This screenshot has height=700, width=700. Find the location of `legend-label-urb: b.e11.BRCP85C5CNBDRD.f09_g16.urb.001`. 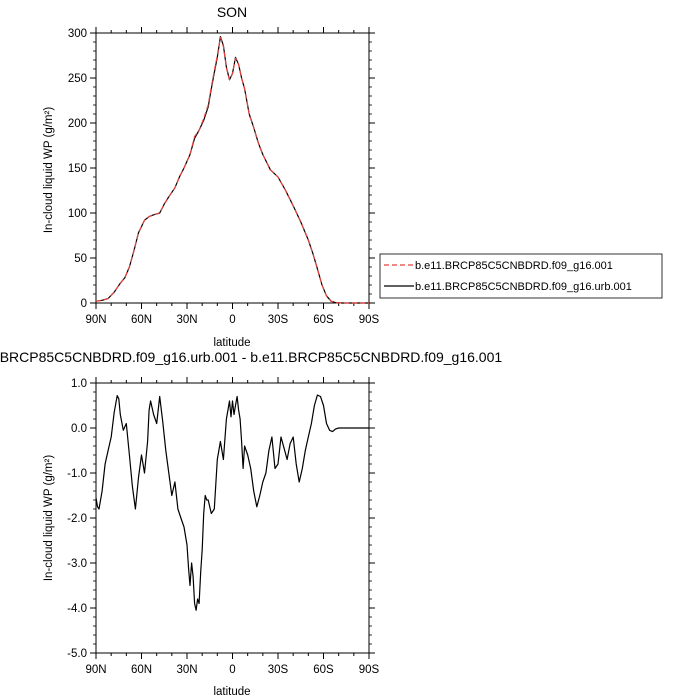

legend-label-urb: b.e11.BRCP85C5CNBDRD.f09_g16.urb.001 is located at coordinates (523, 287).